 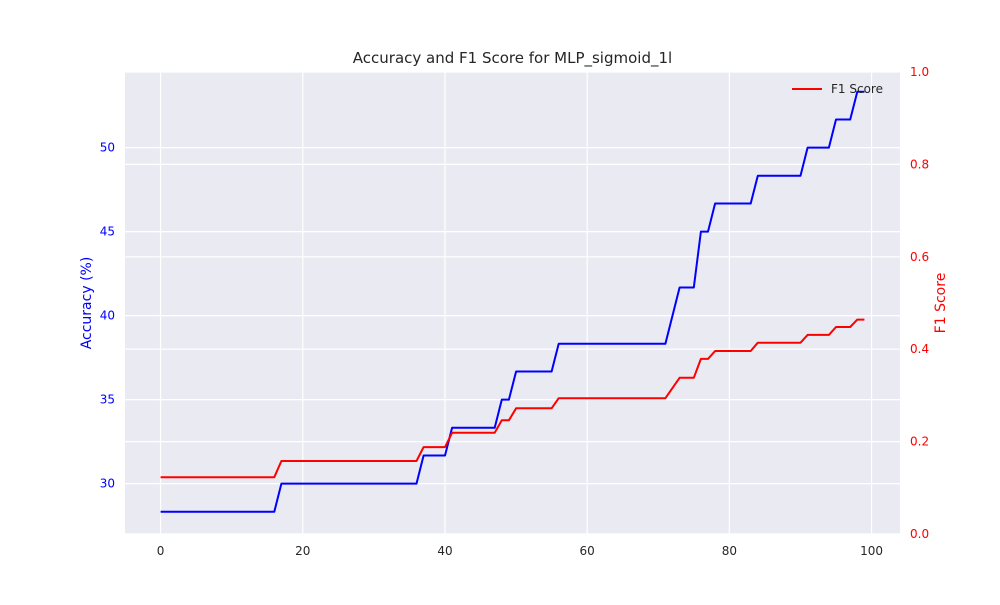 What do you see at coordinates (871, 551) in the screenshot?
I see `x-tick-label: 100` at bounding box center [871, 551].